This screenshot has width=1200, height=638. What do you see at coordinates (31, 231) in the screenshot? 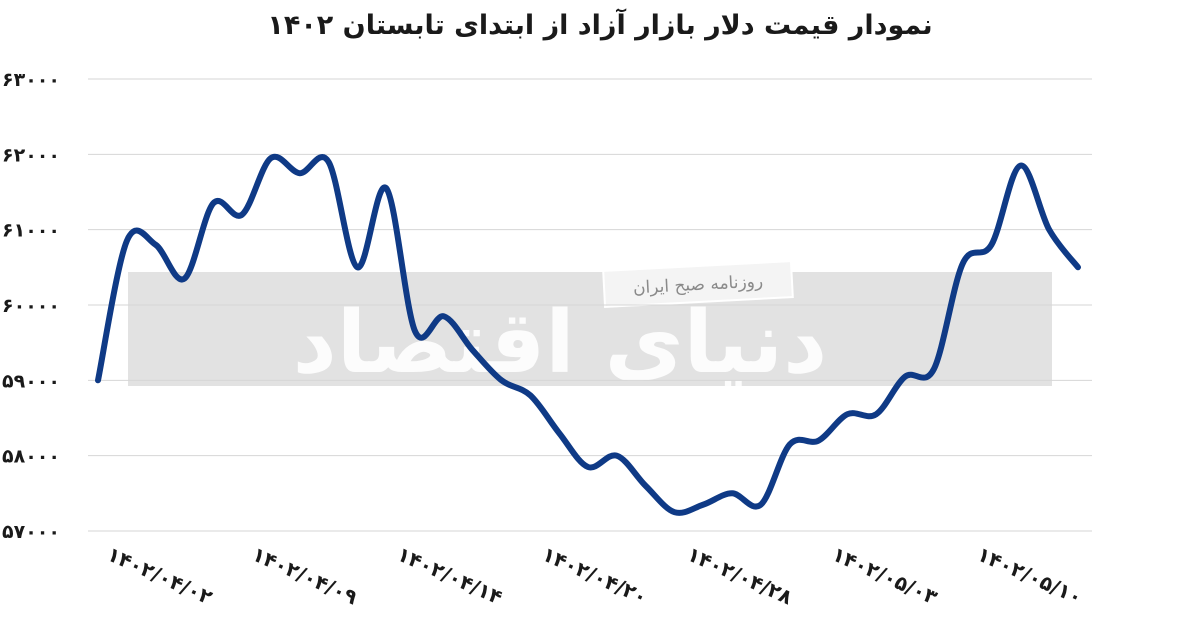
I see `y-tick-label: ۶۱۰۰۰` at bounding box center [31, 231].